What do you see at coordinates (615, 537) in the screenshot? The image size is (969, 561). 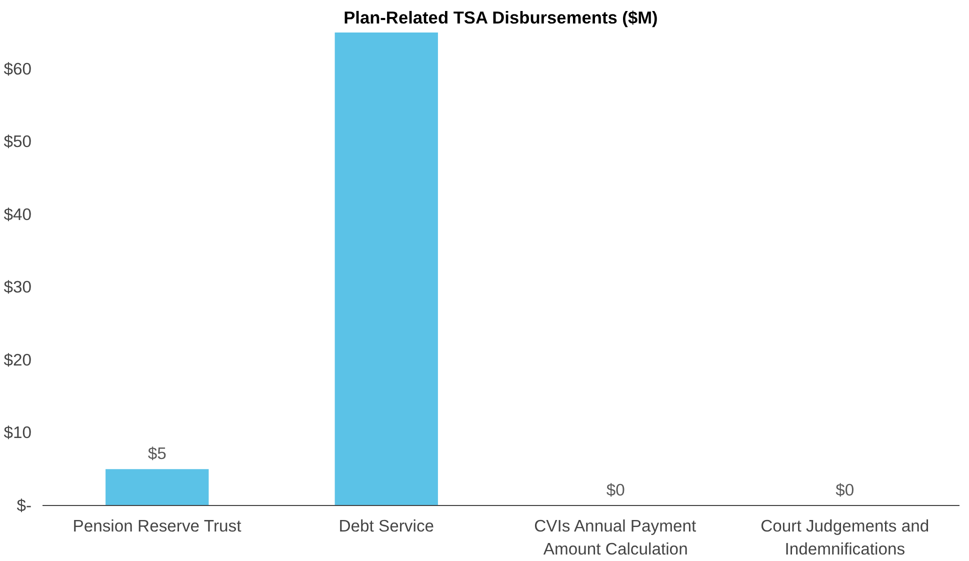 I see `x-tick-label: CVIs Annual Payment Amount Calculation` at bounding box center [615, 537].